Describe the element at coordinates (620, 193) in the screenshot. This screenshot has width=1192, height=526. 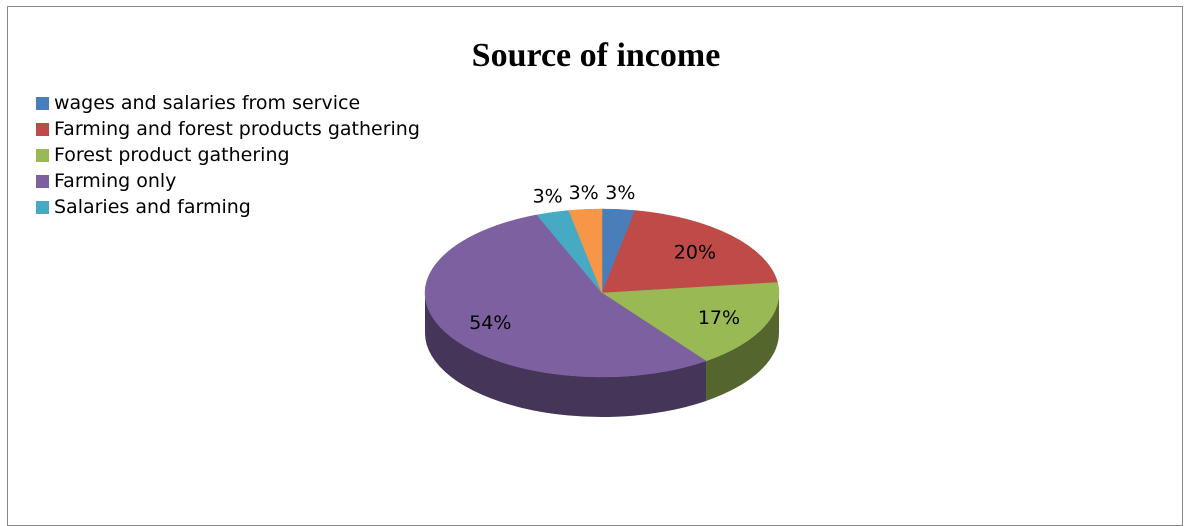
I see `data-label-wages-and-salaries-from-service: 3%` at that location.